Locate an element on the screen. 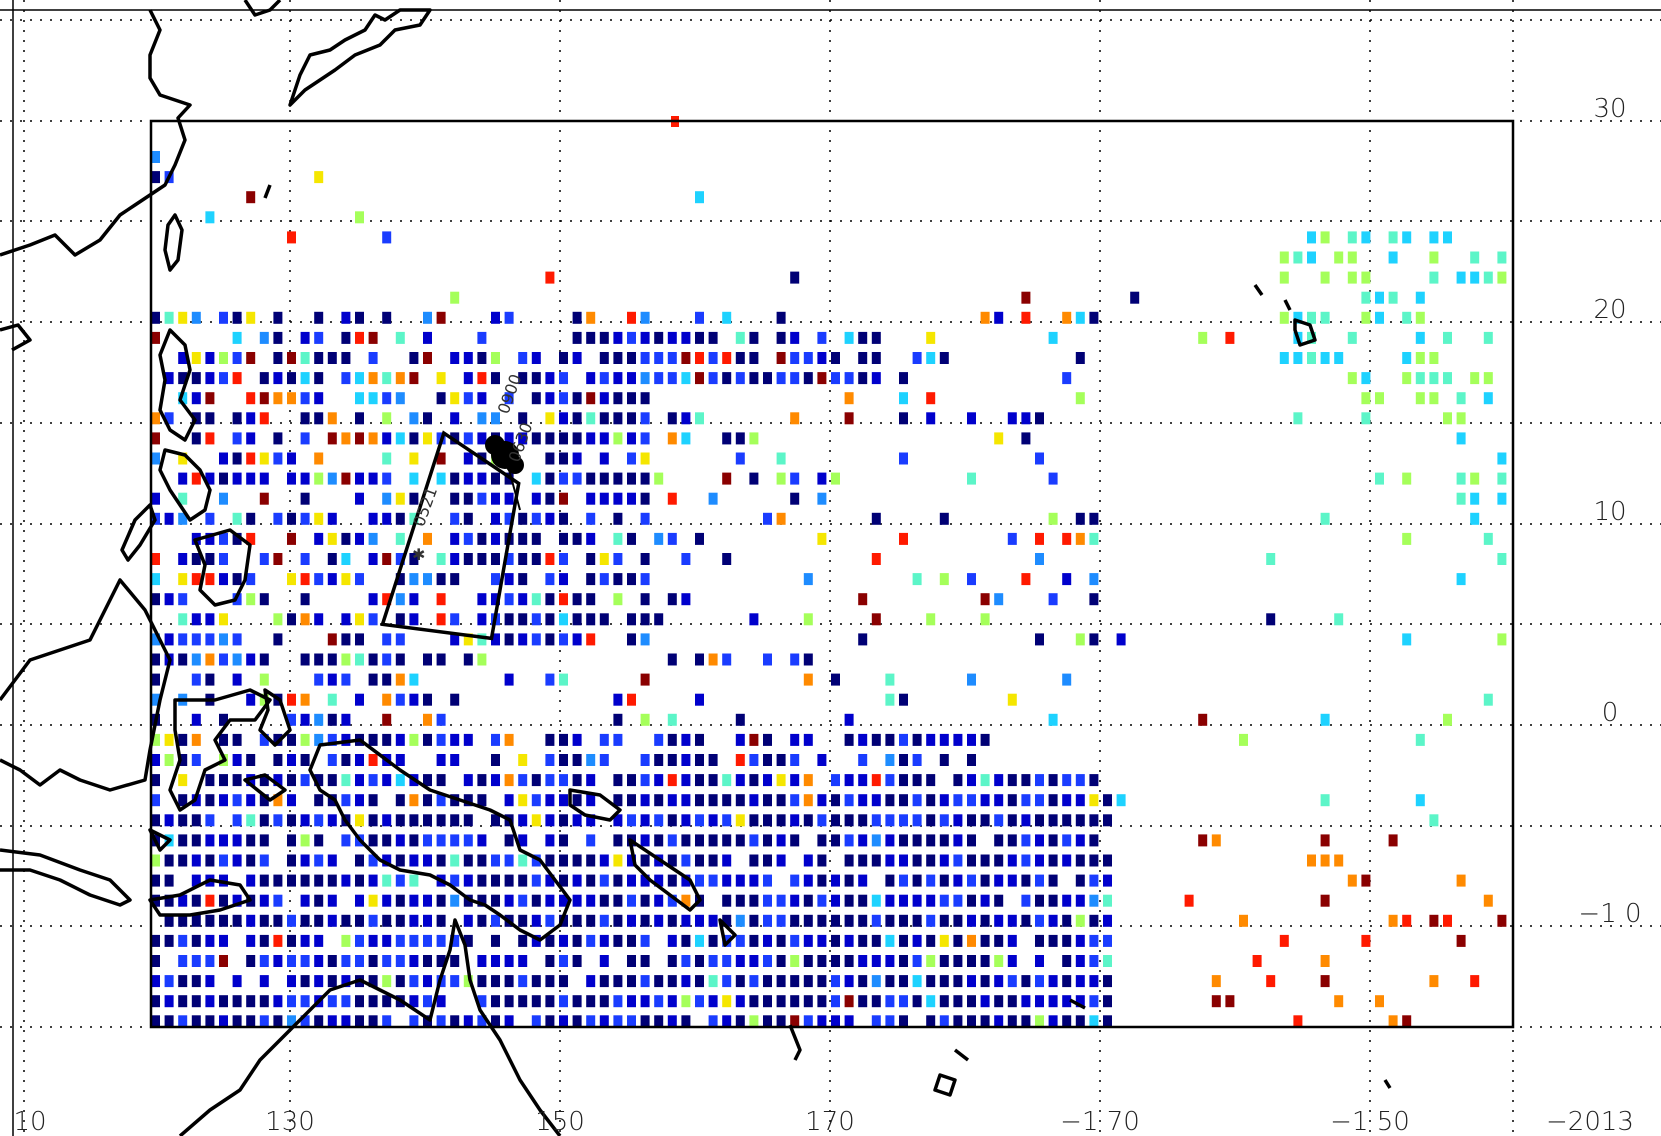  track-time-label: 0630 is located at coordinates (521, 442).